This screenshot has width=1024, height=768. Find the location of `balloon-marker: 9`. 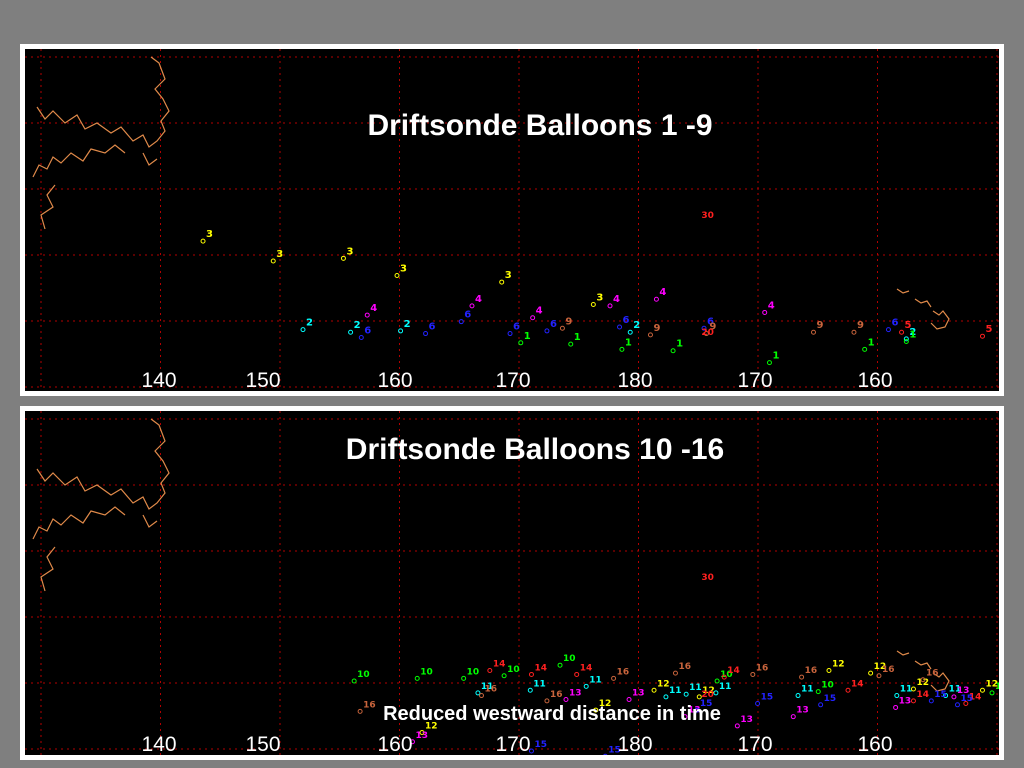

balloon-marker: 9 is located at coordinates (565, 323).